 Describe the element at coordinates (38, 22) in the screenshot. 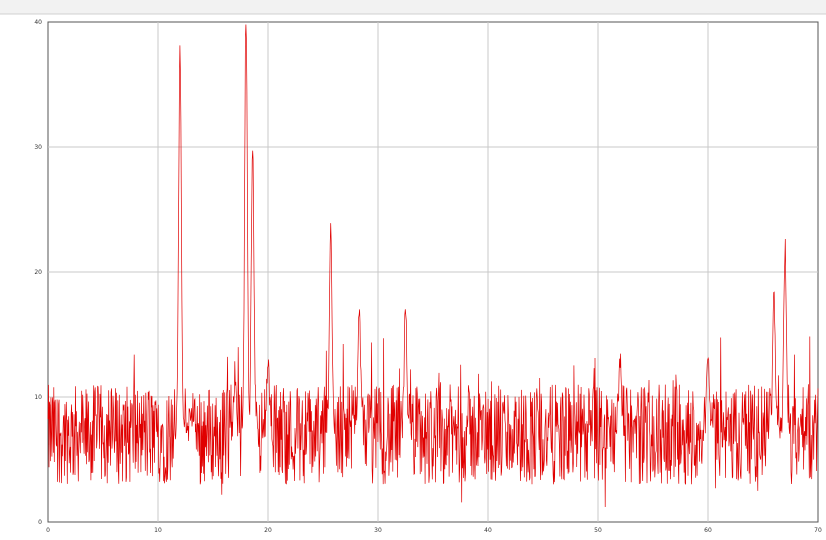

I see `y-tick-label: 40` at that location.